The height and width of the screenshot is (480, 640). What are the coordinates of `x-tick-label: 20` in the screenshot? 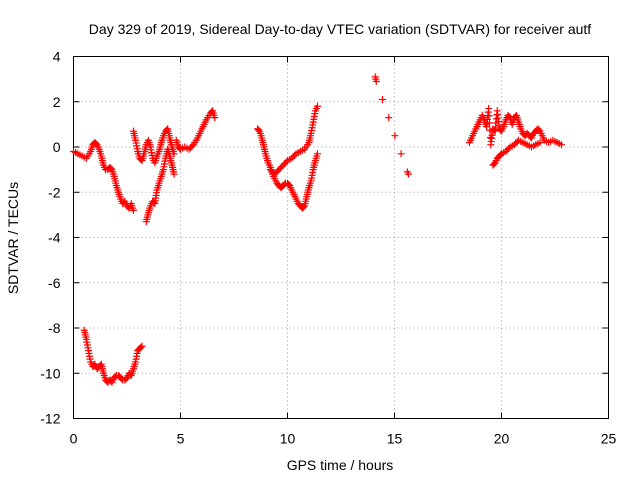 It's located at (502, 439).